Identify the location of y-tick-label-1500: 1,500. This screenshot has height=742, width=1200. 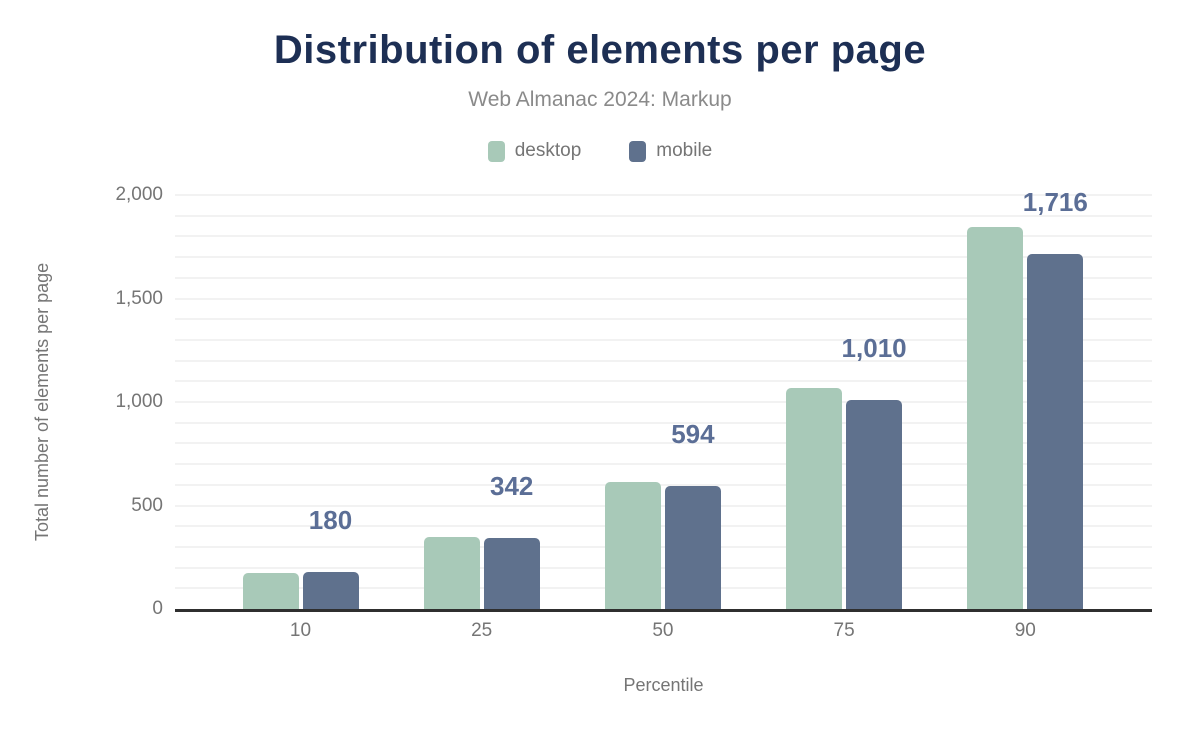
(139, 298).